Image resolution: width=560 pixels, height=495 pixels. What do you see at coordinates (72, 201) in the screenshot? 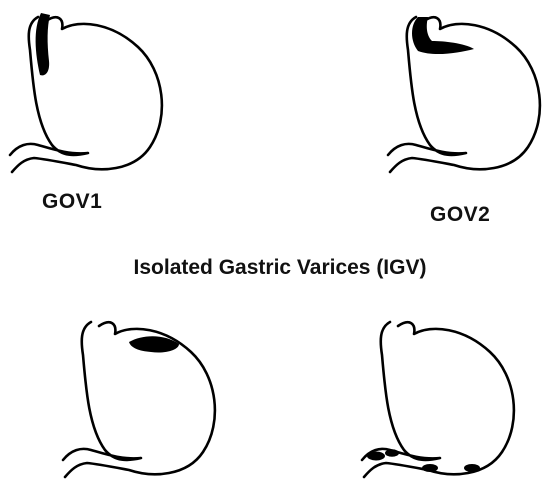
I see `label-gov1: GOV1` at bounding box center [72, 201].